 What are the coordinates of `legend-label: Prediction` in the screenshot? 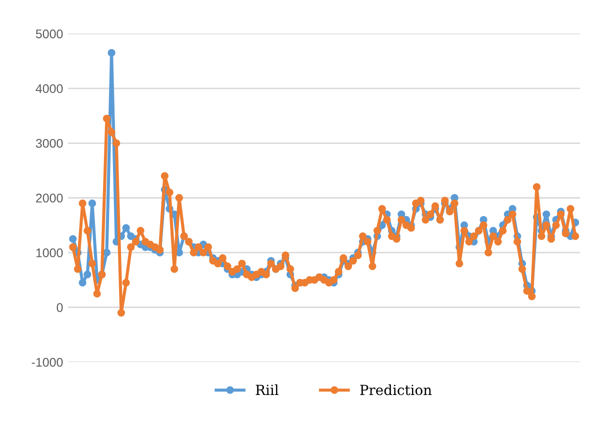 It's located at (396, 390).